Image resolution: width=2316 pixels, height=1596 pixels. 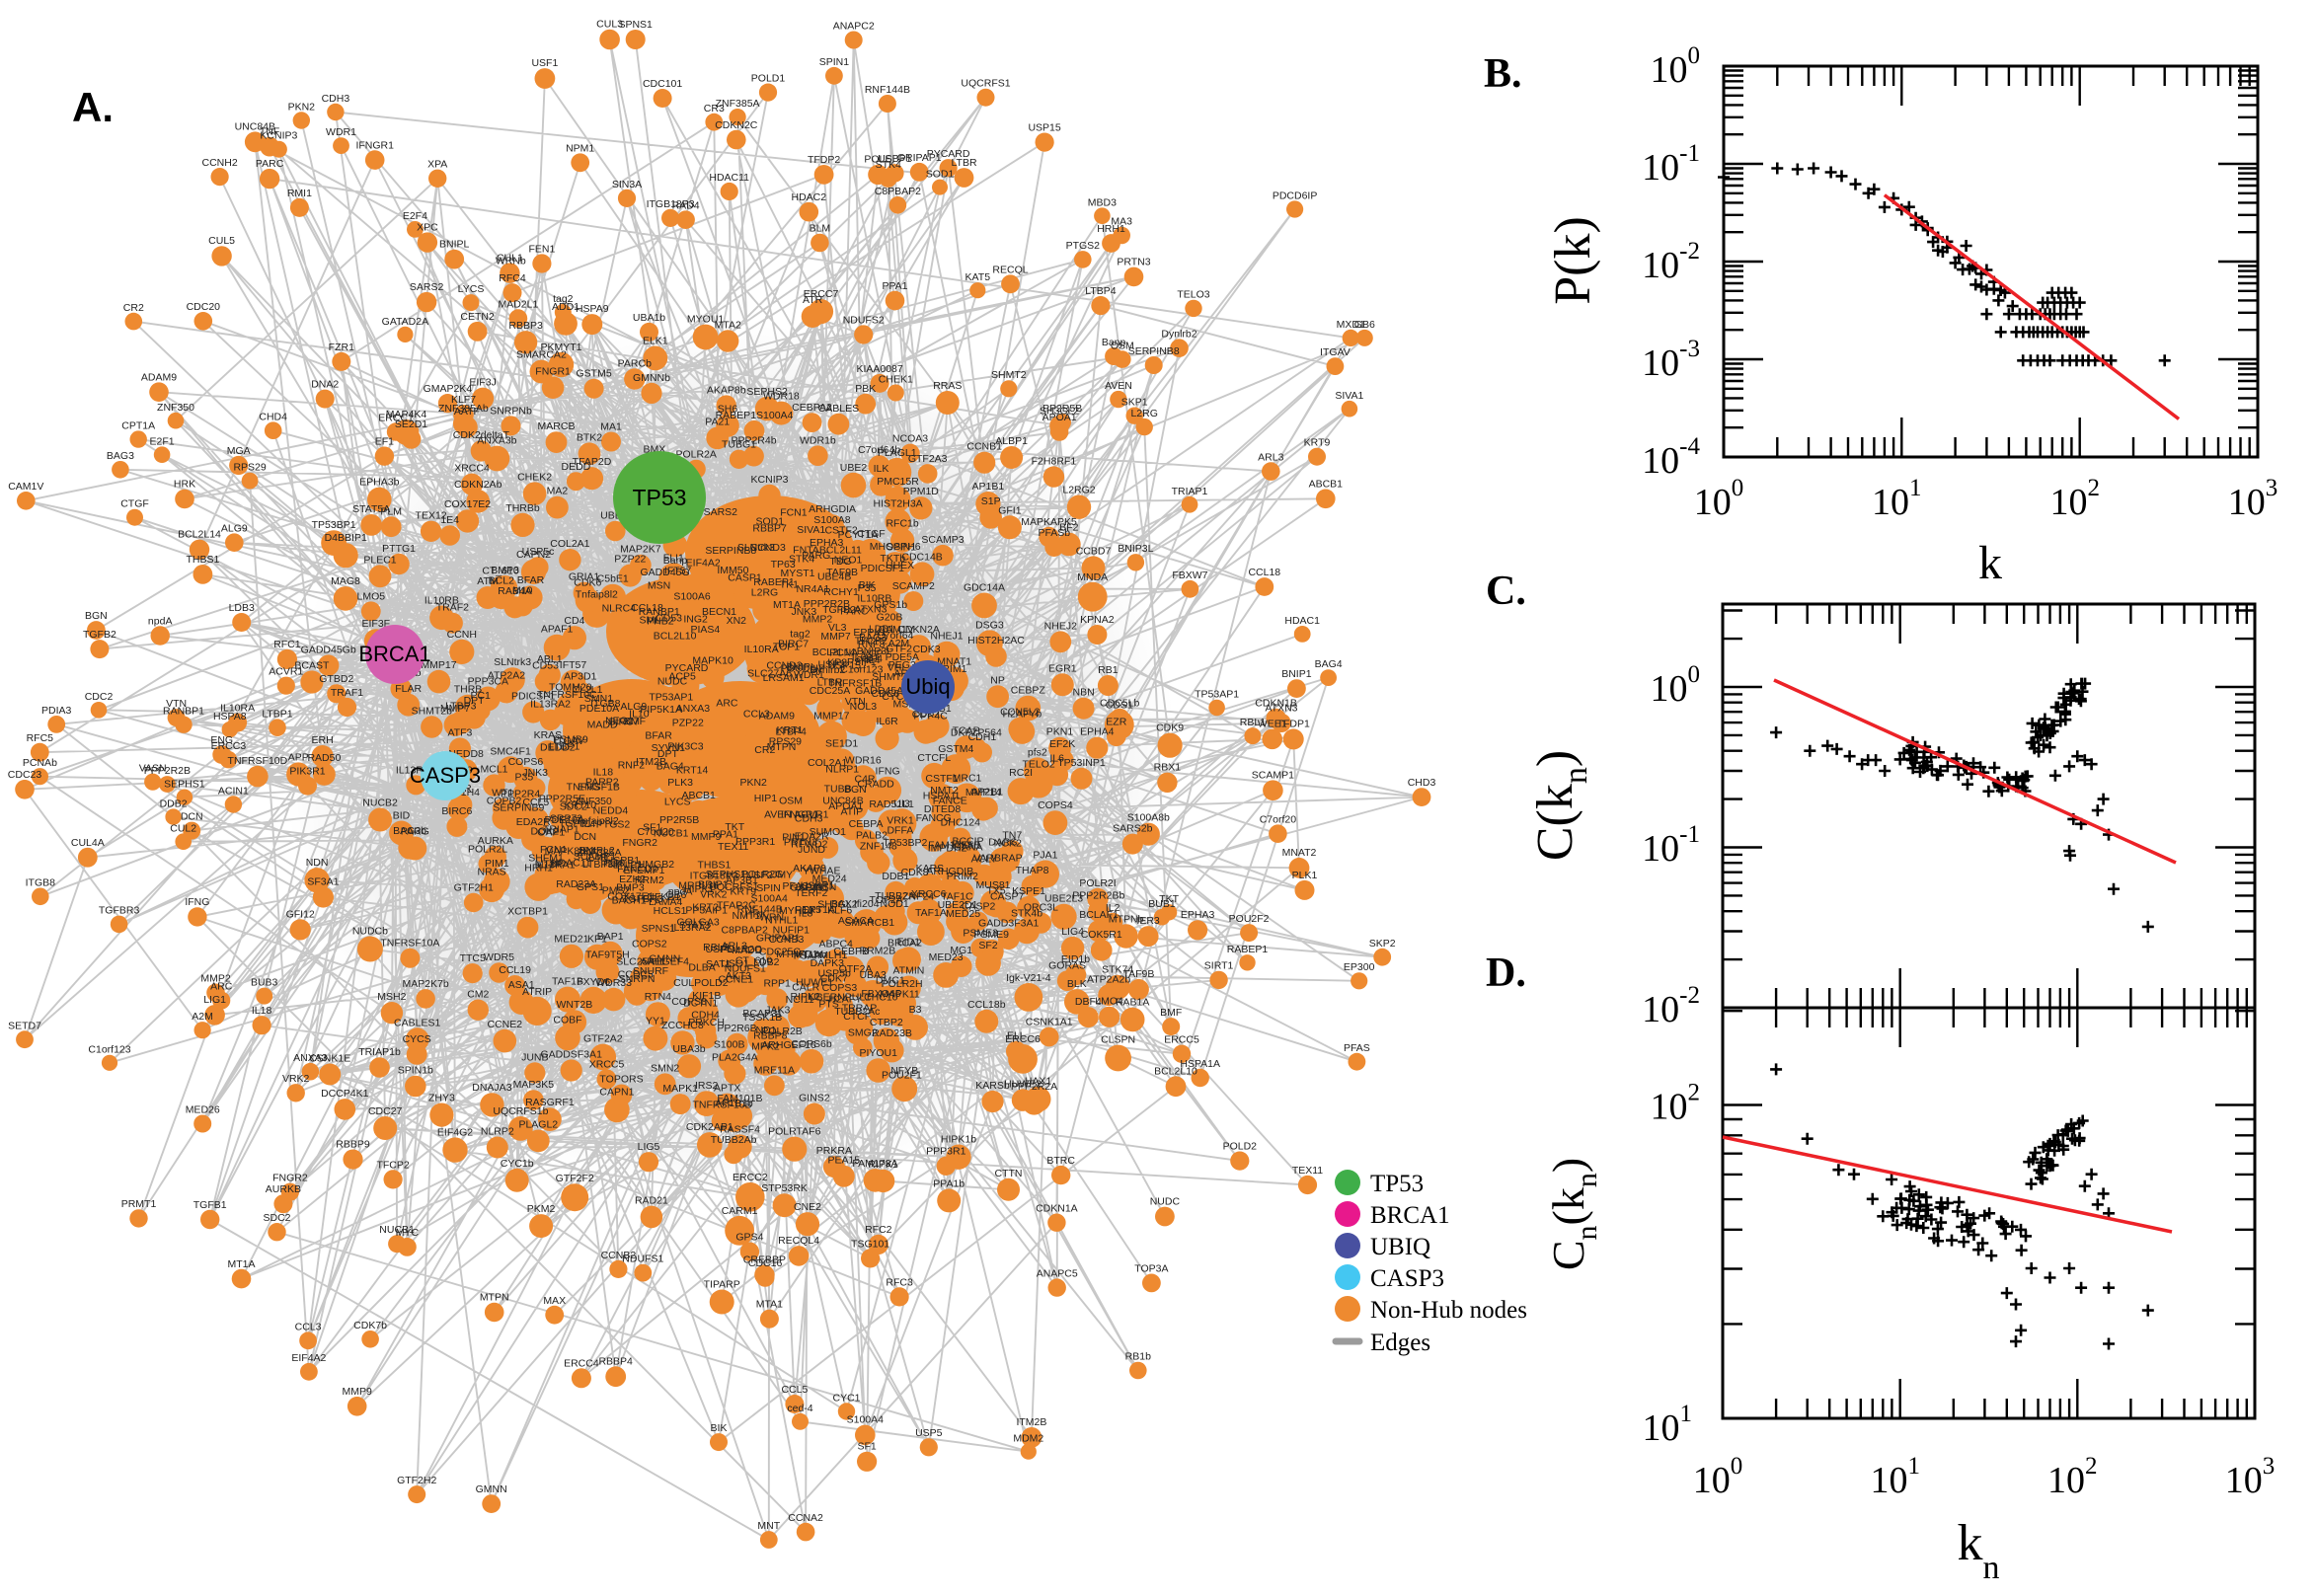 What do you see at coordinates (806, 913) in the screenshot?
I see `svg-text: IL8` at bounding box center [806, 913].